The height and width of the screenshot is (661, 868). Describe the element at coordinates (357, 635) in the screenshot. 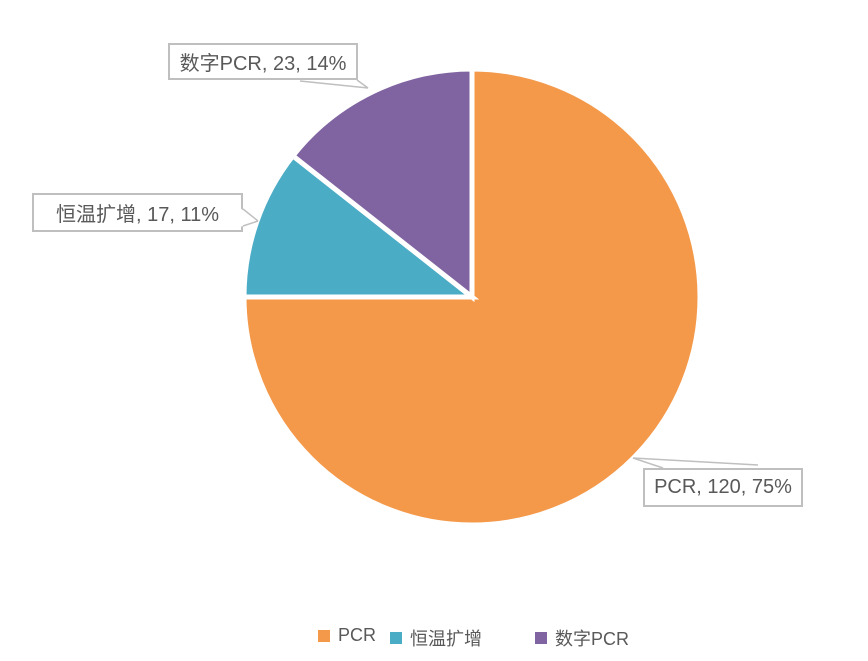

I see `legend-label-pcr: PCR` at that location.